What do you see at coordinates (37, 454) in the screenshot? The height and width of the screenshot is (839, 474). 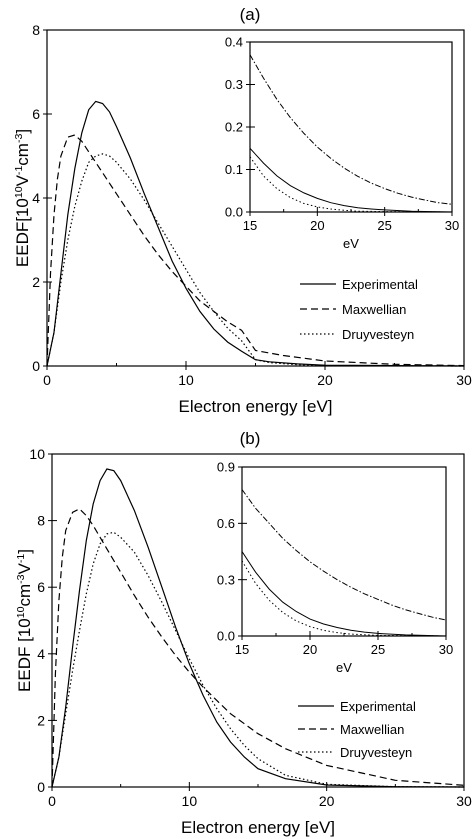 I see `y-tick-label: 10` at bounding box center [37, 454].